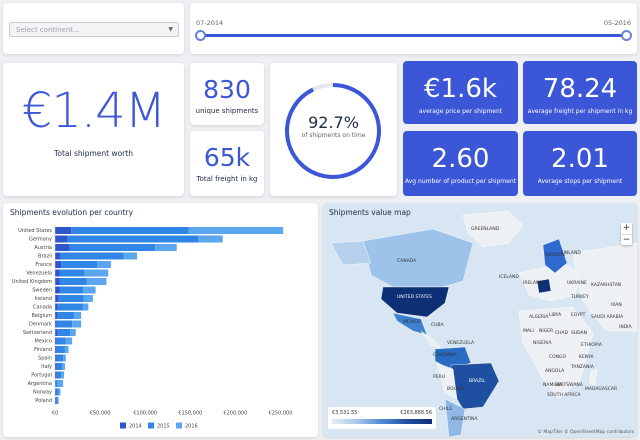 The height and width of the screenshot is (440, 640). What do you see at coordinates (626, 35) in the screenshot?
I see `slider-end-handle` at bounding box center [626, 35].